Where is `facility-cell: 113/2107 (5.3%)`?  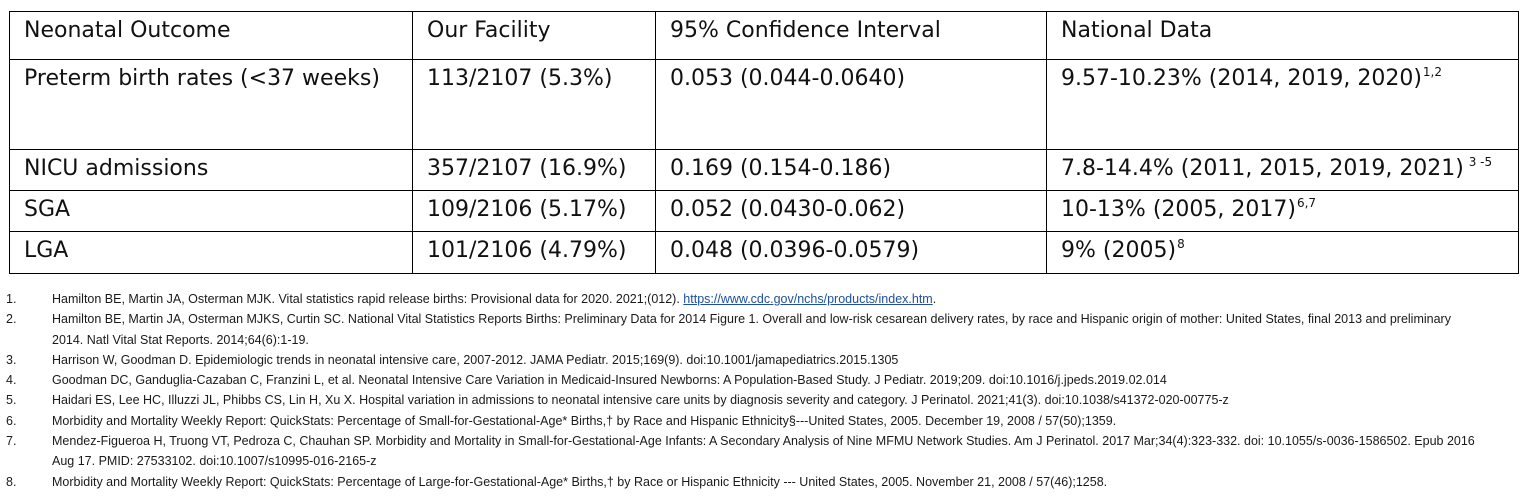 facility-cell: 113/2107 (5.3%) is located at coordinates (534, 104).